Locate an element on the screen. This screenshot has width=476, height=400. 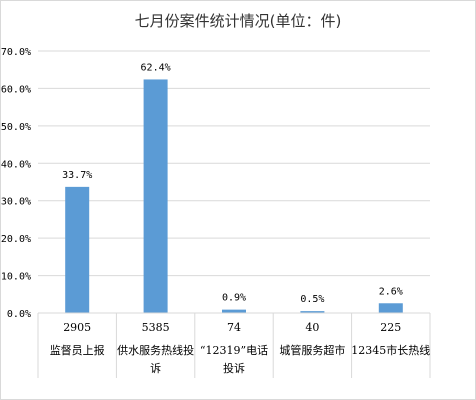
data-label: 0.5% is located at coordinates (312, 299).